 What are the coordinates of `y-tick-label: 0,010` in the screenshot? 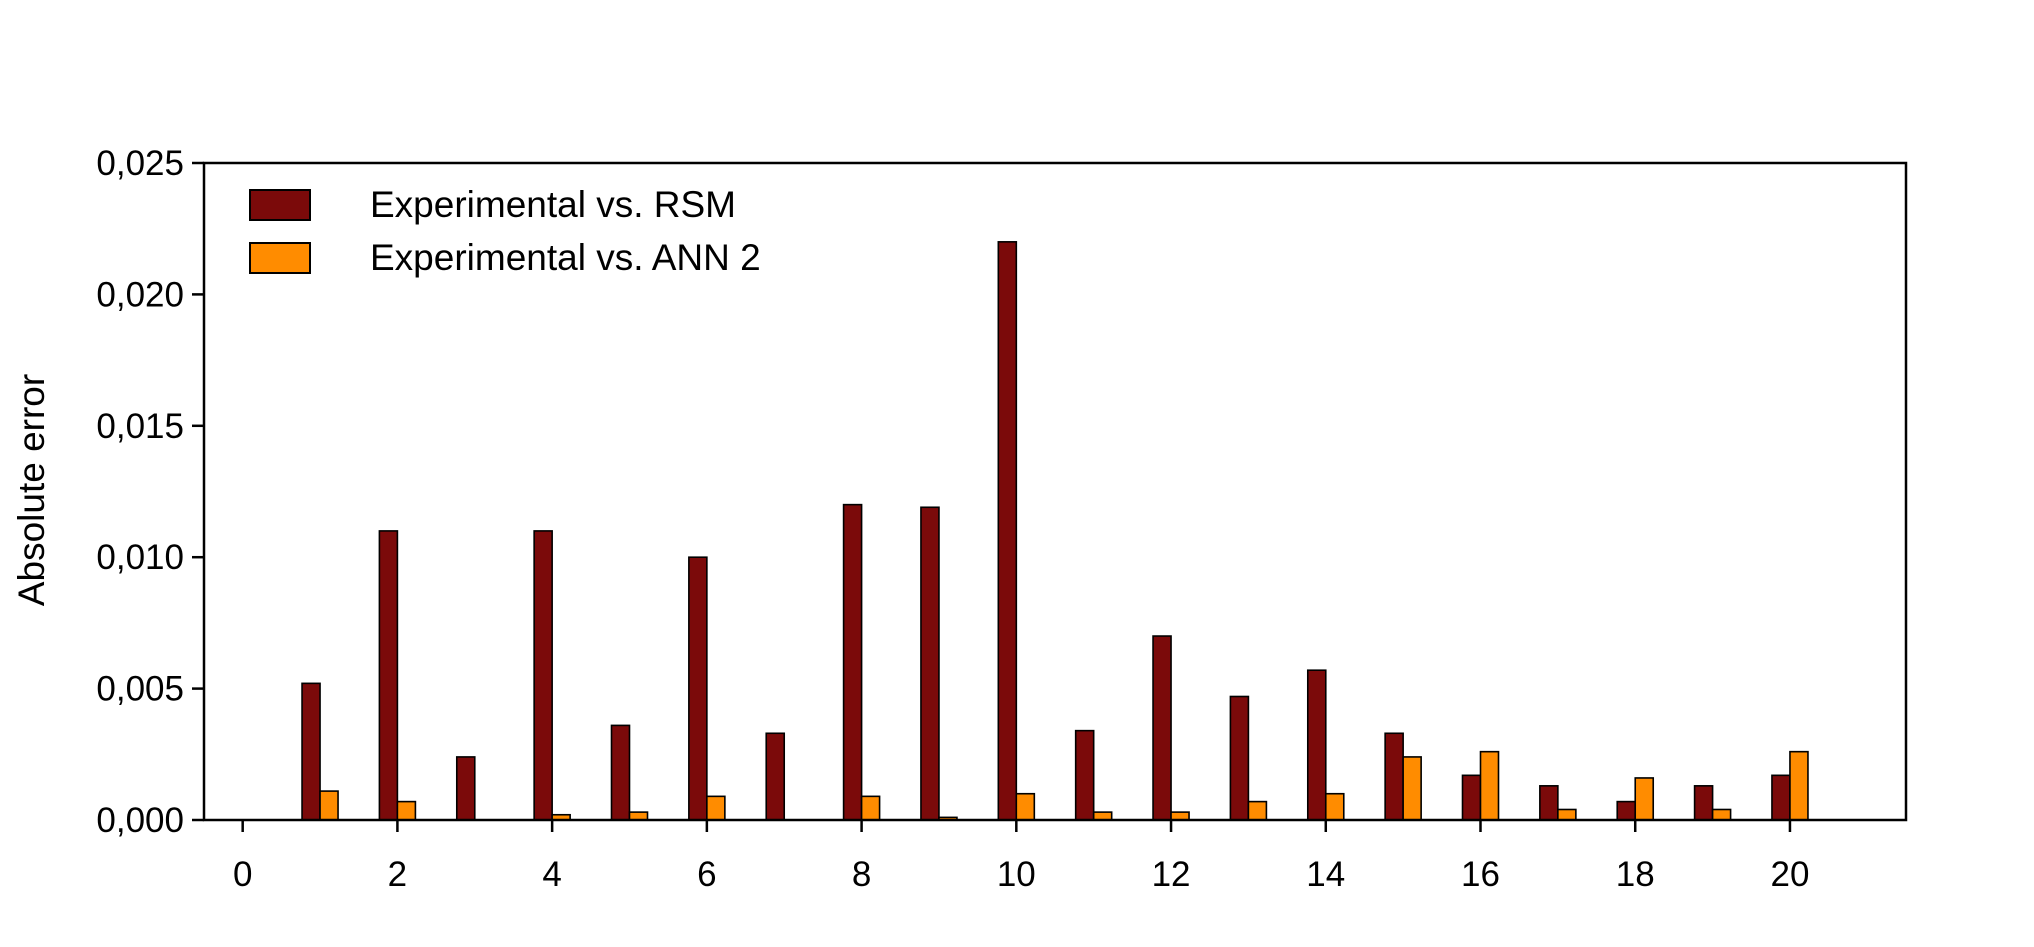 It's located at (140, 557).